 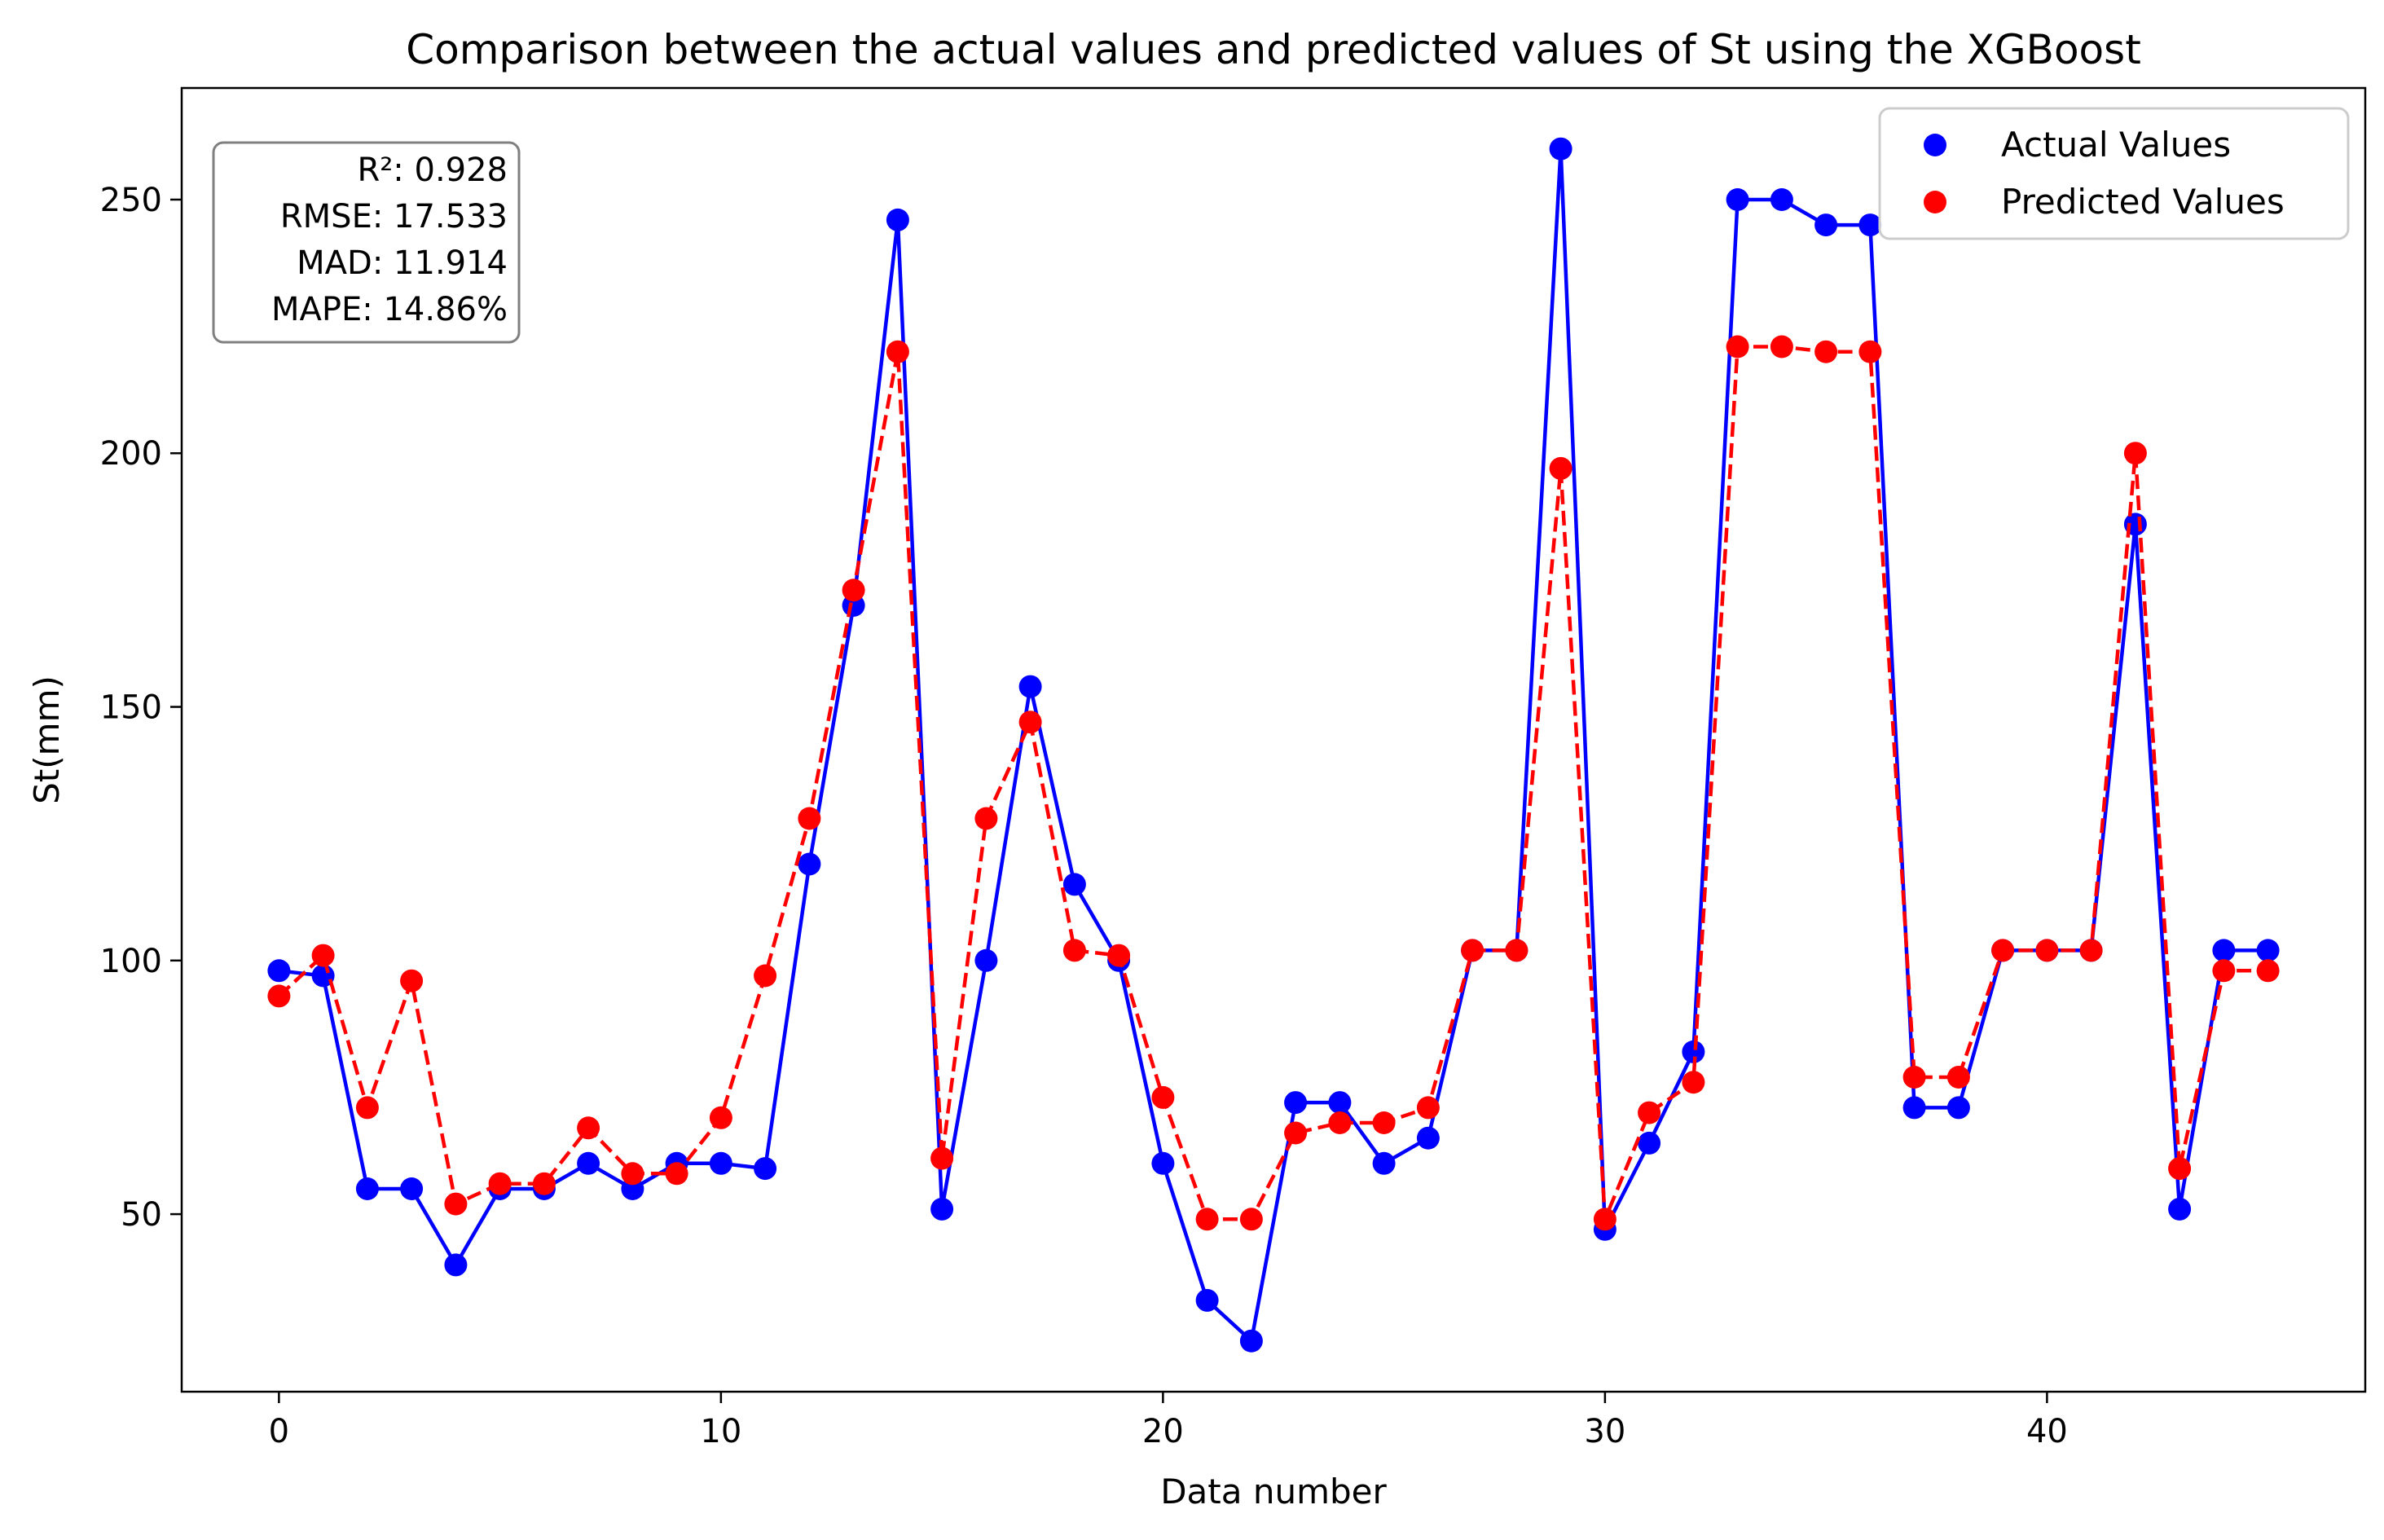 What do you see at coordinates (1273, 1491) in the screenshot?
I see `x-axis-label: Data number` at bounding box center [1273, 1491].